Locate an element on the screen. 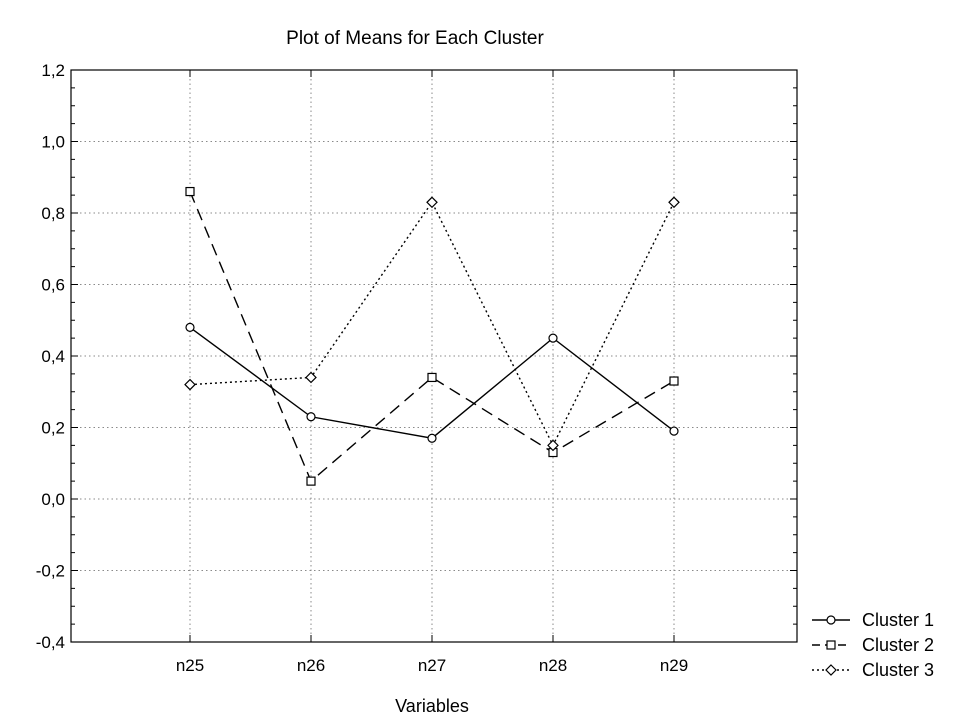 This screenshot has height=724, width=964. x-tick-label: n29 is located at coordinates (674, 665).